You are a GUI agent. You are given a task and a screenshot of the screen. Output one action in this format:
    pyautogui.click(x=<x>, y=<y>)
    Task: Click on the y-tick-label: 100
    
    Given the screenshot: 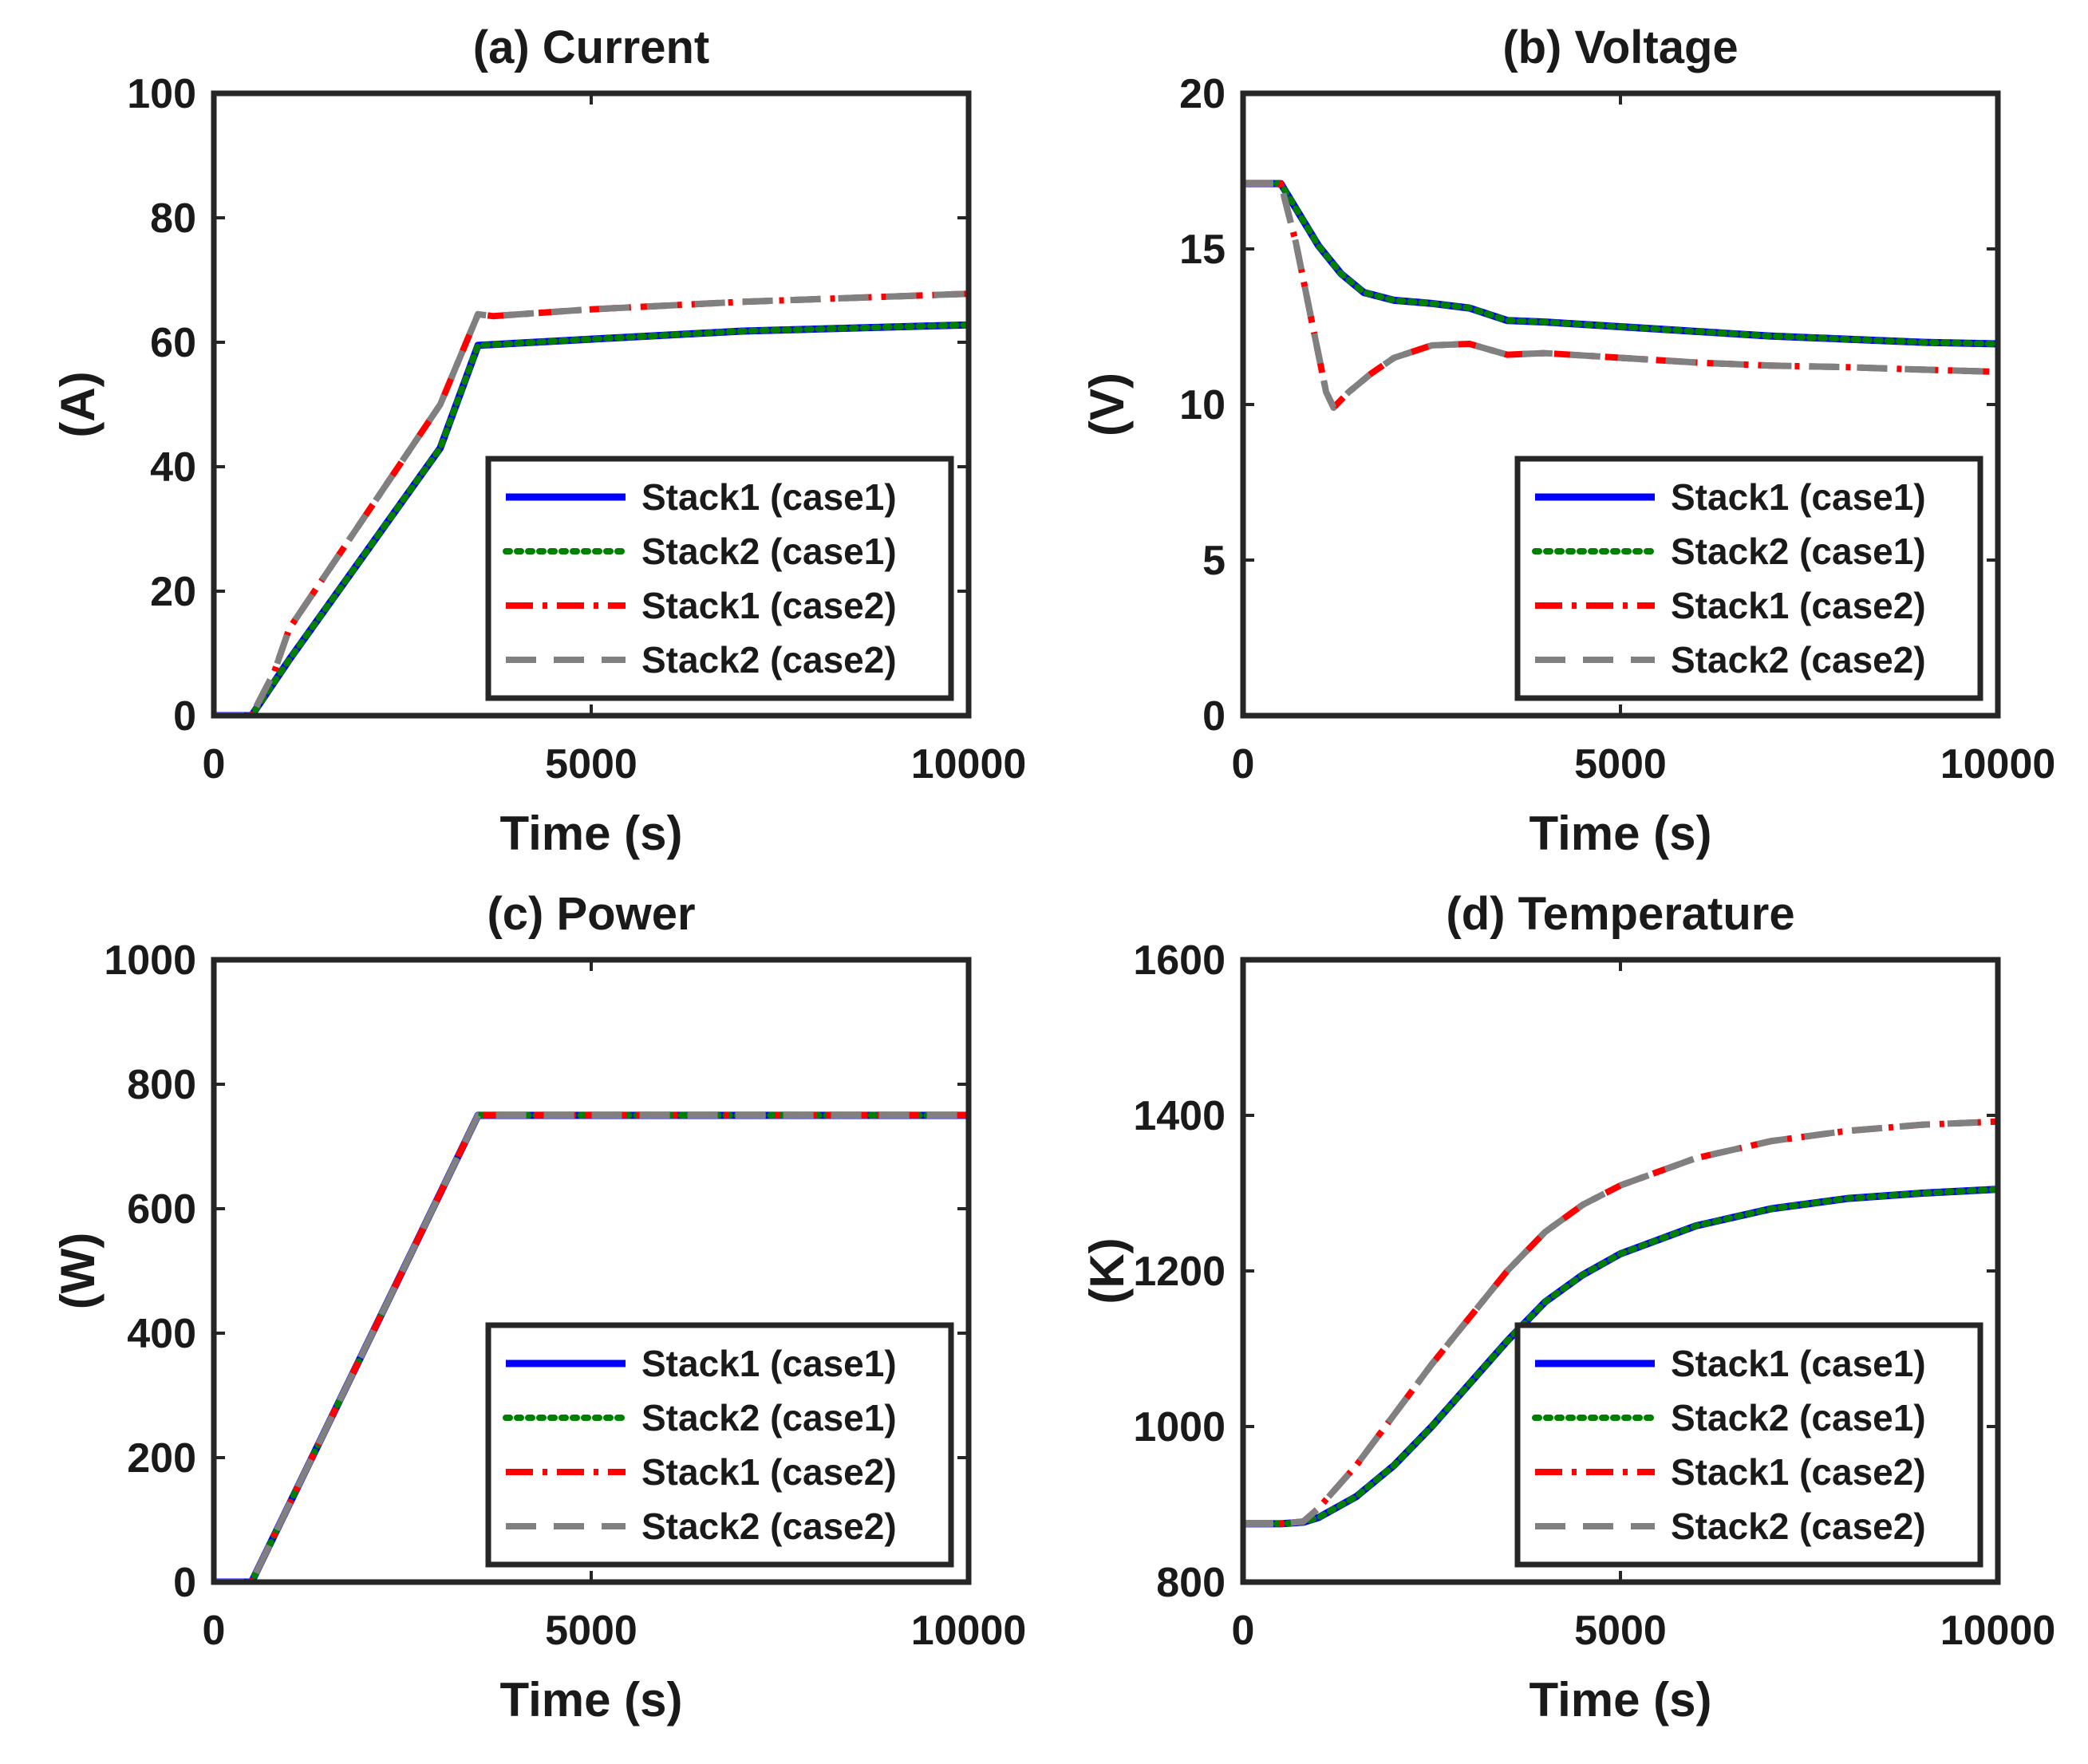 What is the action you would take?
    pyautogui.click(x=161, y=94)
    